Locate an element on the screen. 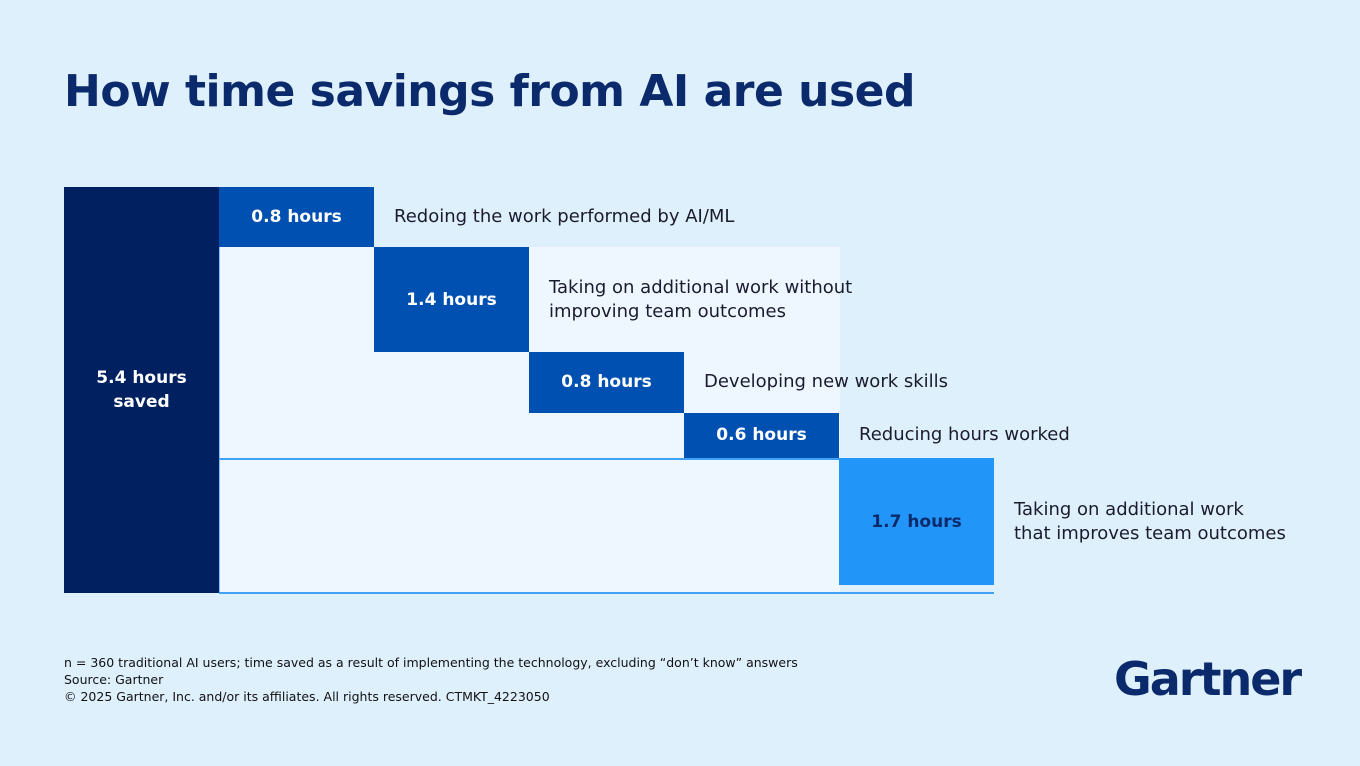  value-label: 1.7 hours is located at coordinates (916, 521).